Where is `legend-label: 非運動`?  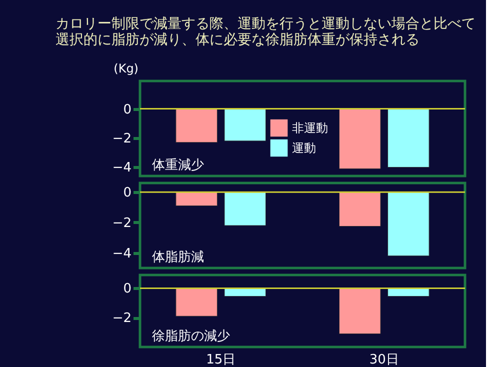
legend-label: 非運動 is located at coordinates (310, 128).